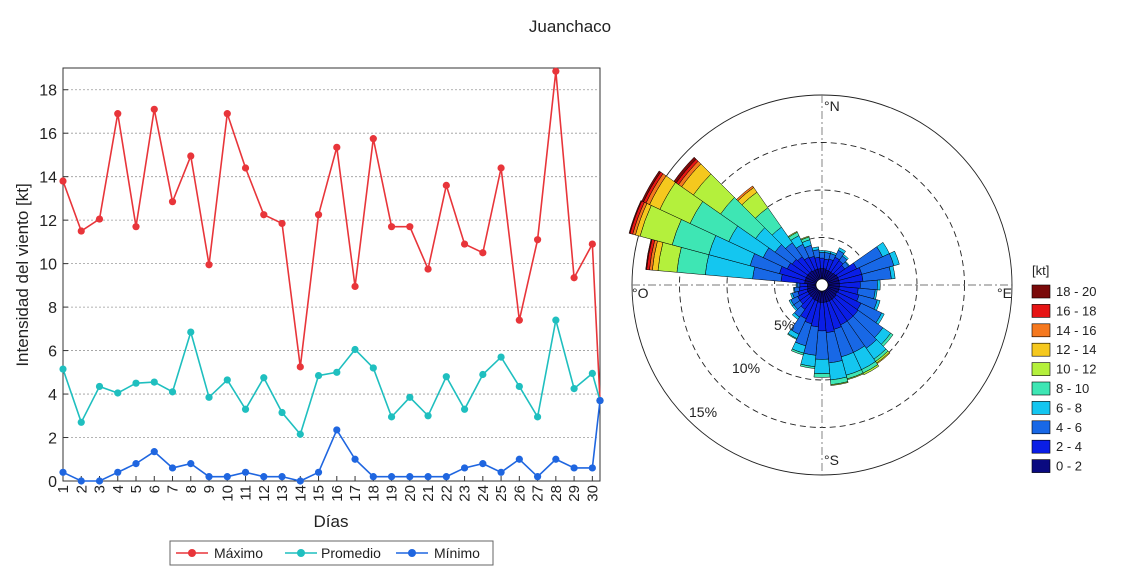 The height and width of the screenshot is (570, 1140). Describe the element at coordinates (519, 493) in the screenshot. I see `x-tick-label: 26` at that location.